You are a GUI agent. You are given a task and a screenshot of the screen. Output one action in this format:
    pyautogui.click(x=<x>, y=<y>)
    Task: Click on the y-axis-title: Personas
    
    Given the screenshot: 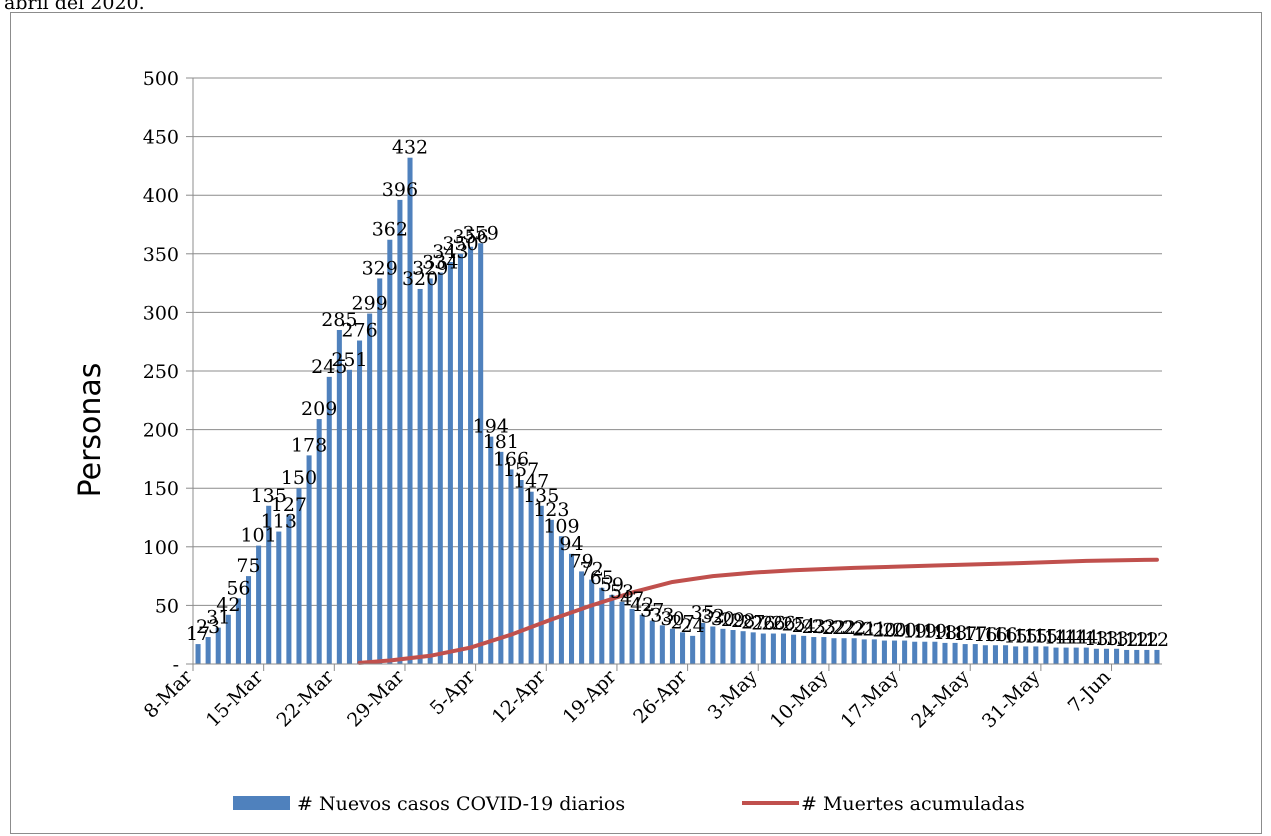 What is the action you would take?
    pyautogui.click(x=90, y=430)
    